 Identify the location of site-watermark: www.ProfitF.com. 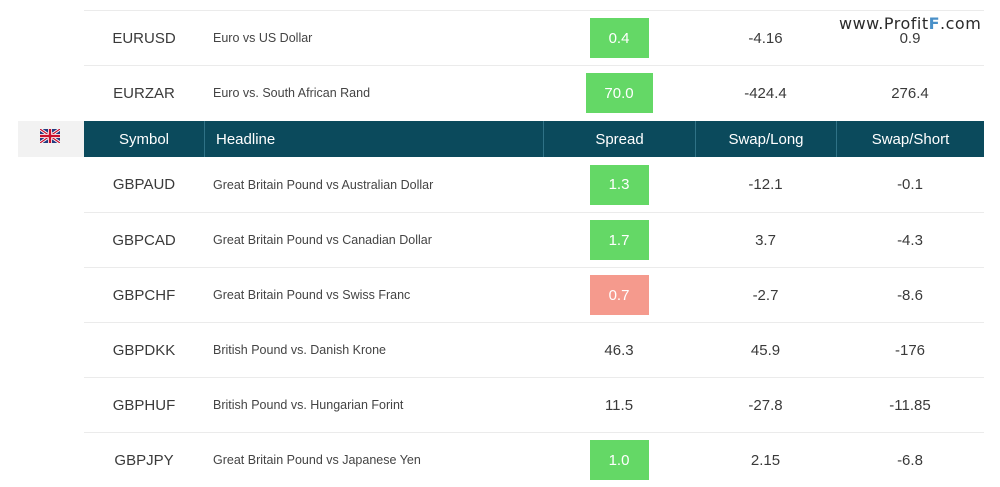
(910, 23).